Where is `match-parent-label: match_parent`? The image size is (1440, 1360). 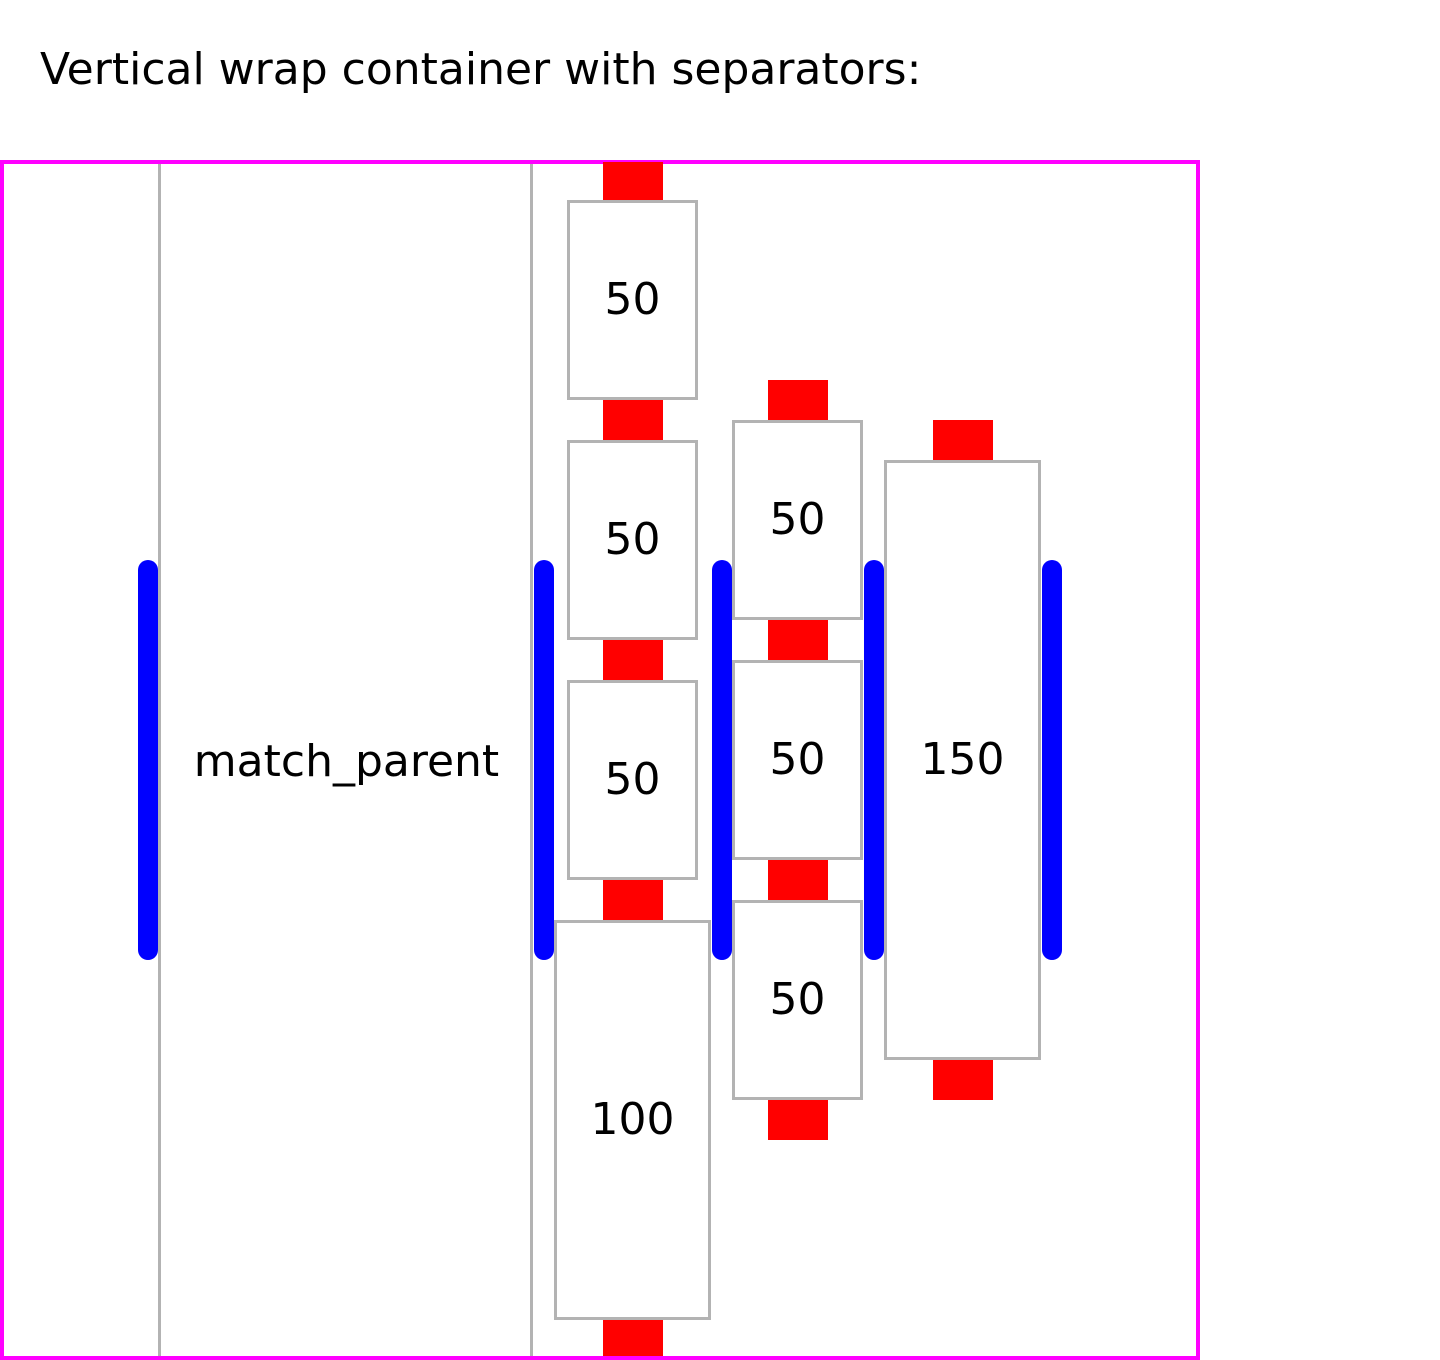
match-parent-label: match_parent is located at coordinates (346, 761).